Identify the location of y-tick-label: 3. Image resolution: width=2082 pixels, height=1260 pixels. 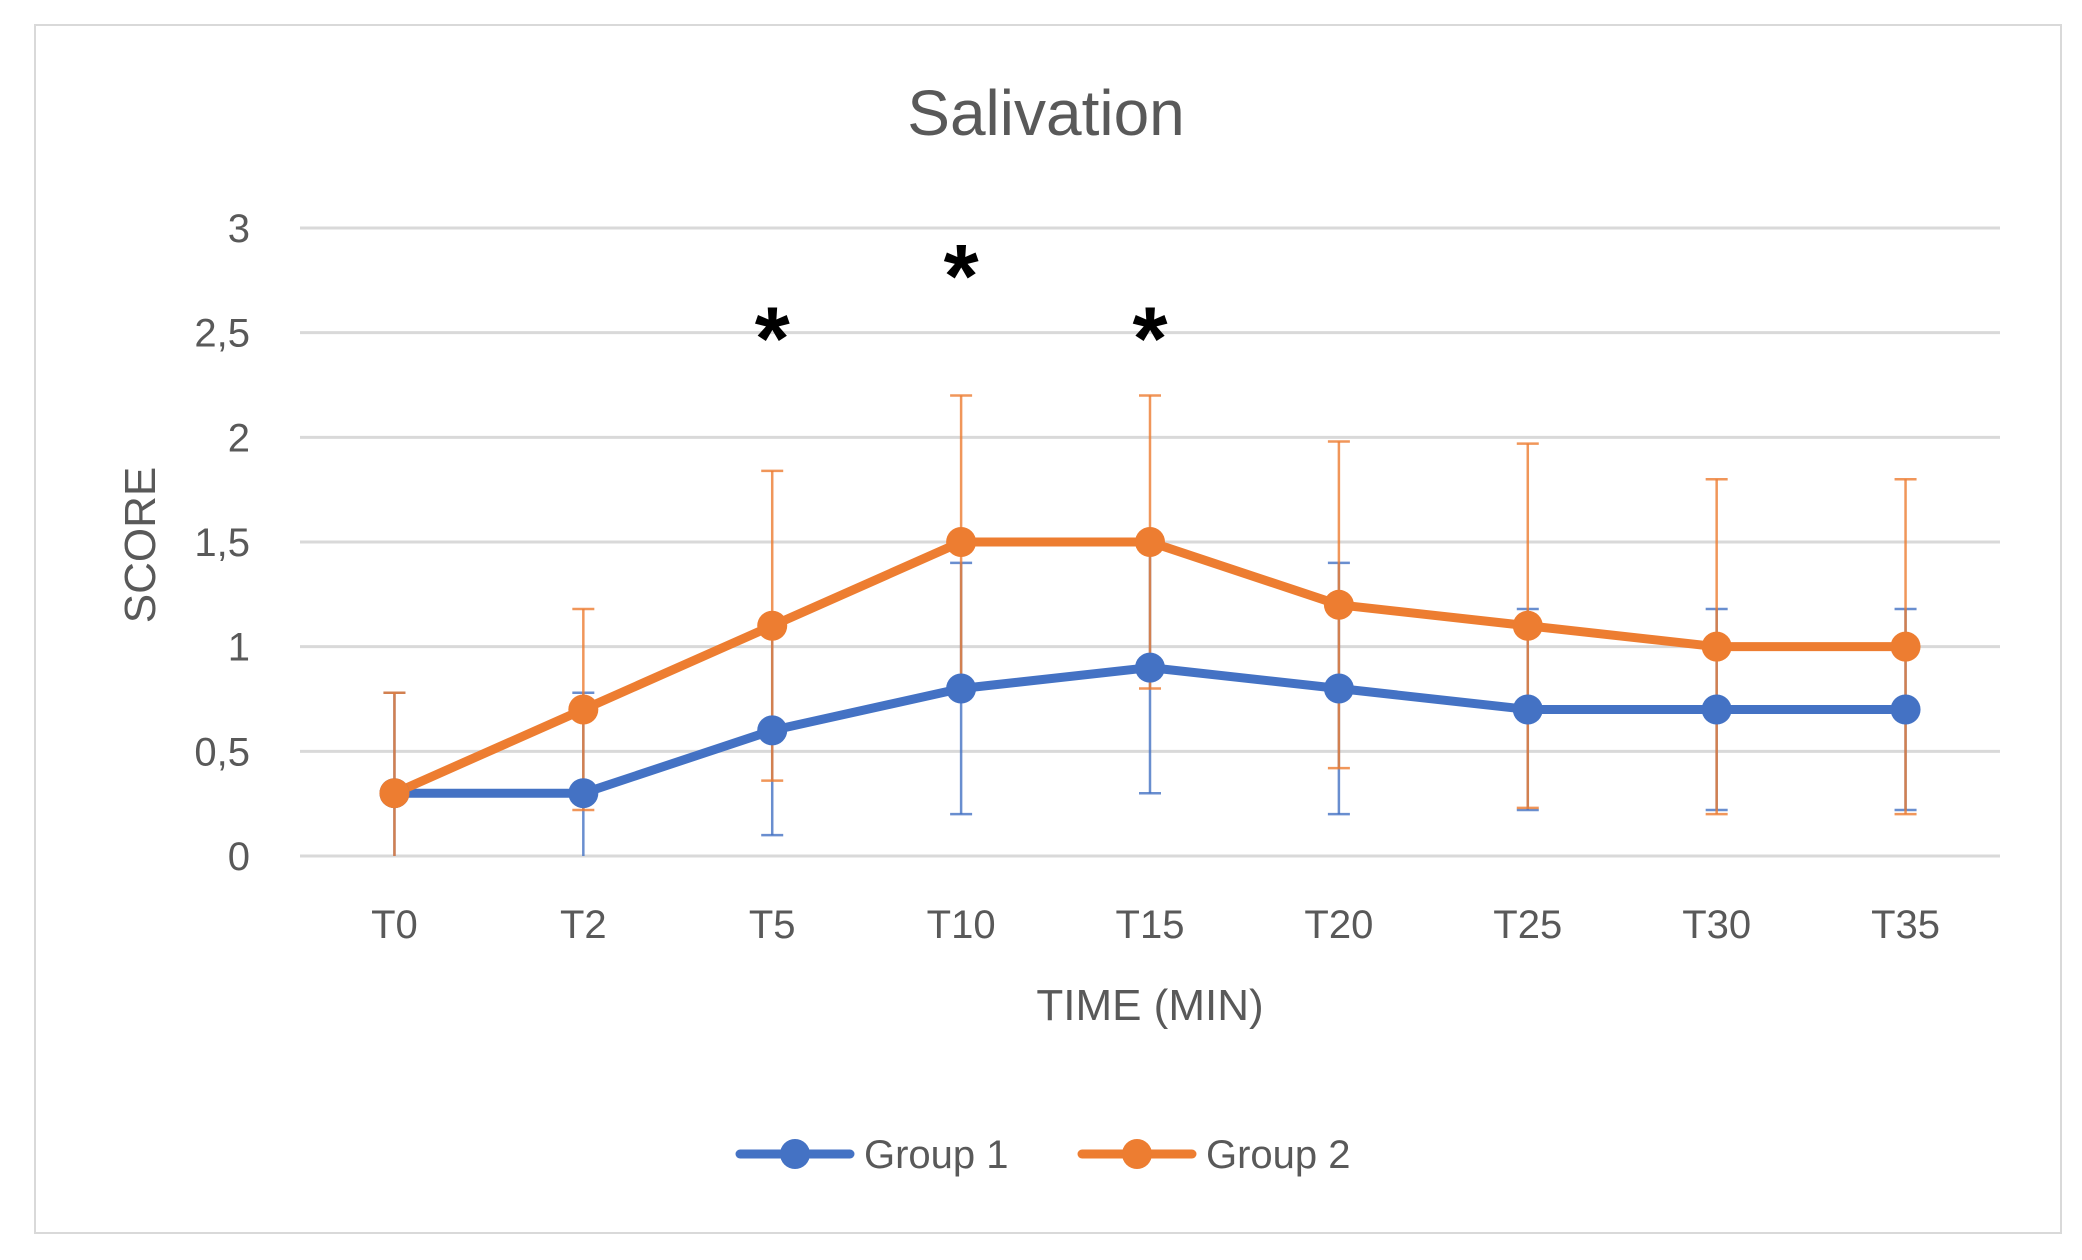
(239, 229).